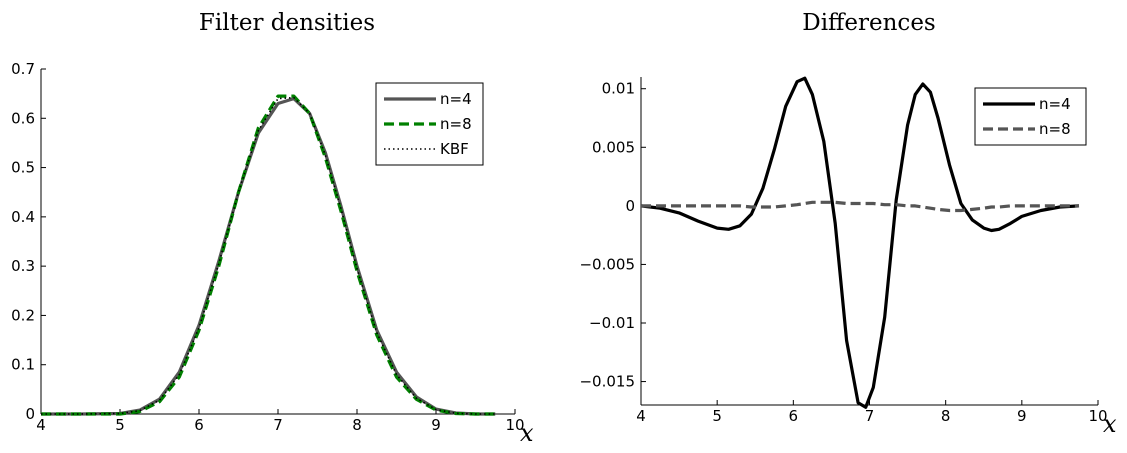  Describe the element at coordinates (607, 382) in the screenshot. I see `y-tick-label: −0.015` at that location.